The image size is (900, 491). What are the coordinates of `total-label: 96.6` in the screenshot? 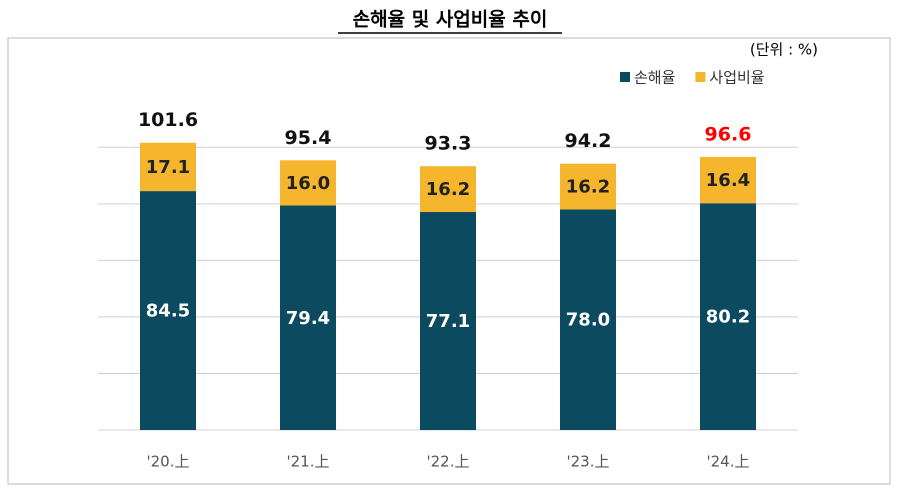 It's located at (728, 134).